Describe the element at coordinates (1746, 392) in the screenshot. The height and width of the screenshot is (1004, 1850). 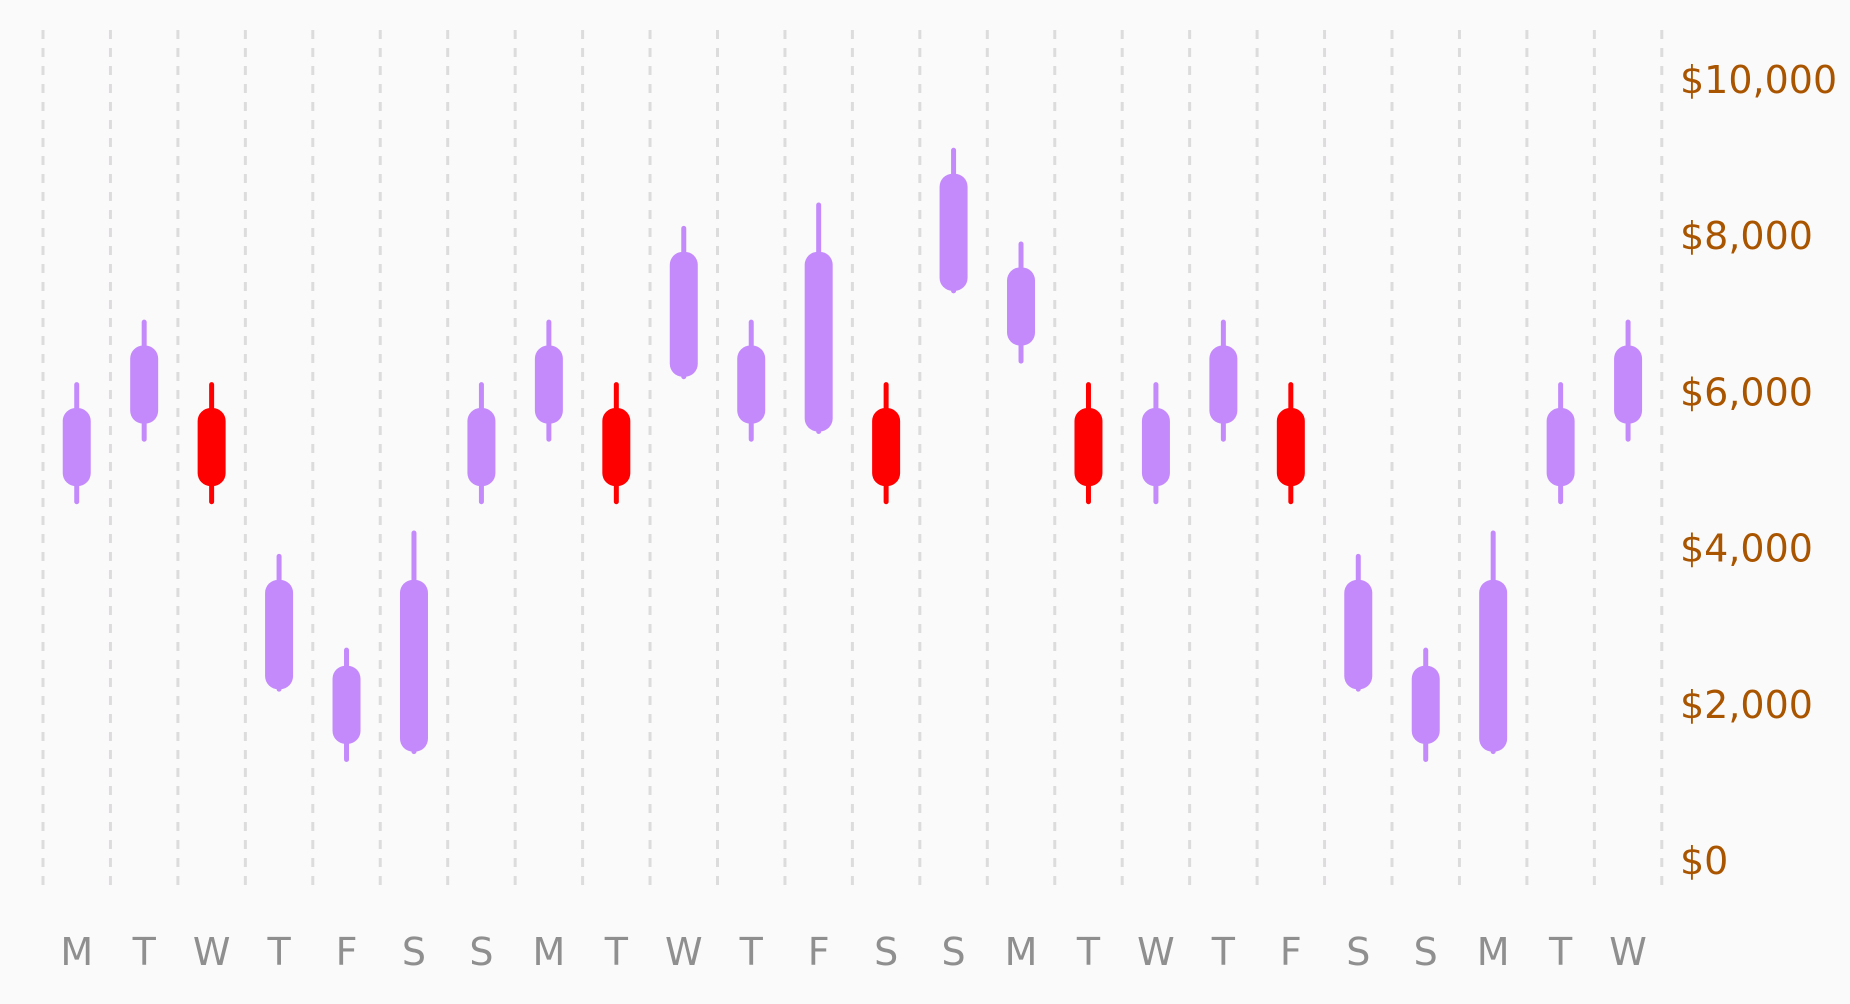
I see `y-tick-label: $6,000` at that location.